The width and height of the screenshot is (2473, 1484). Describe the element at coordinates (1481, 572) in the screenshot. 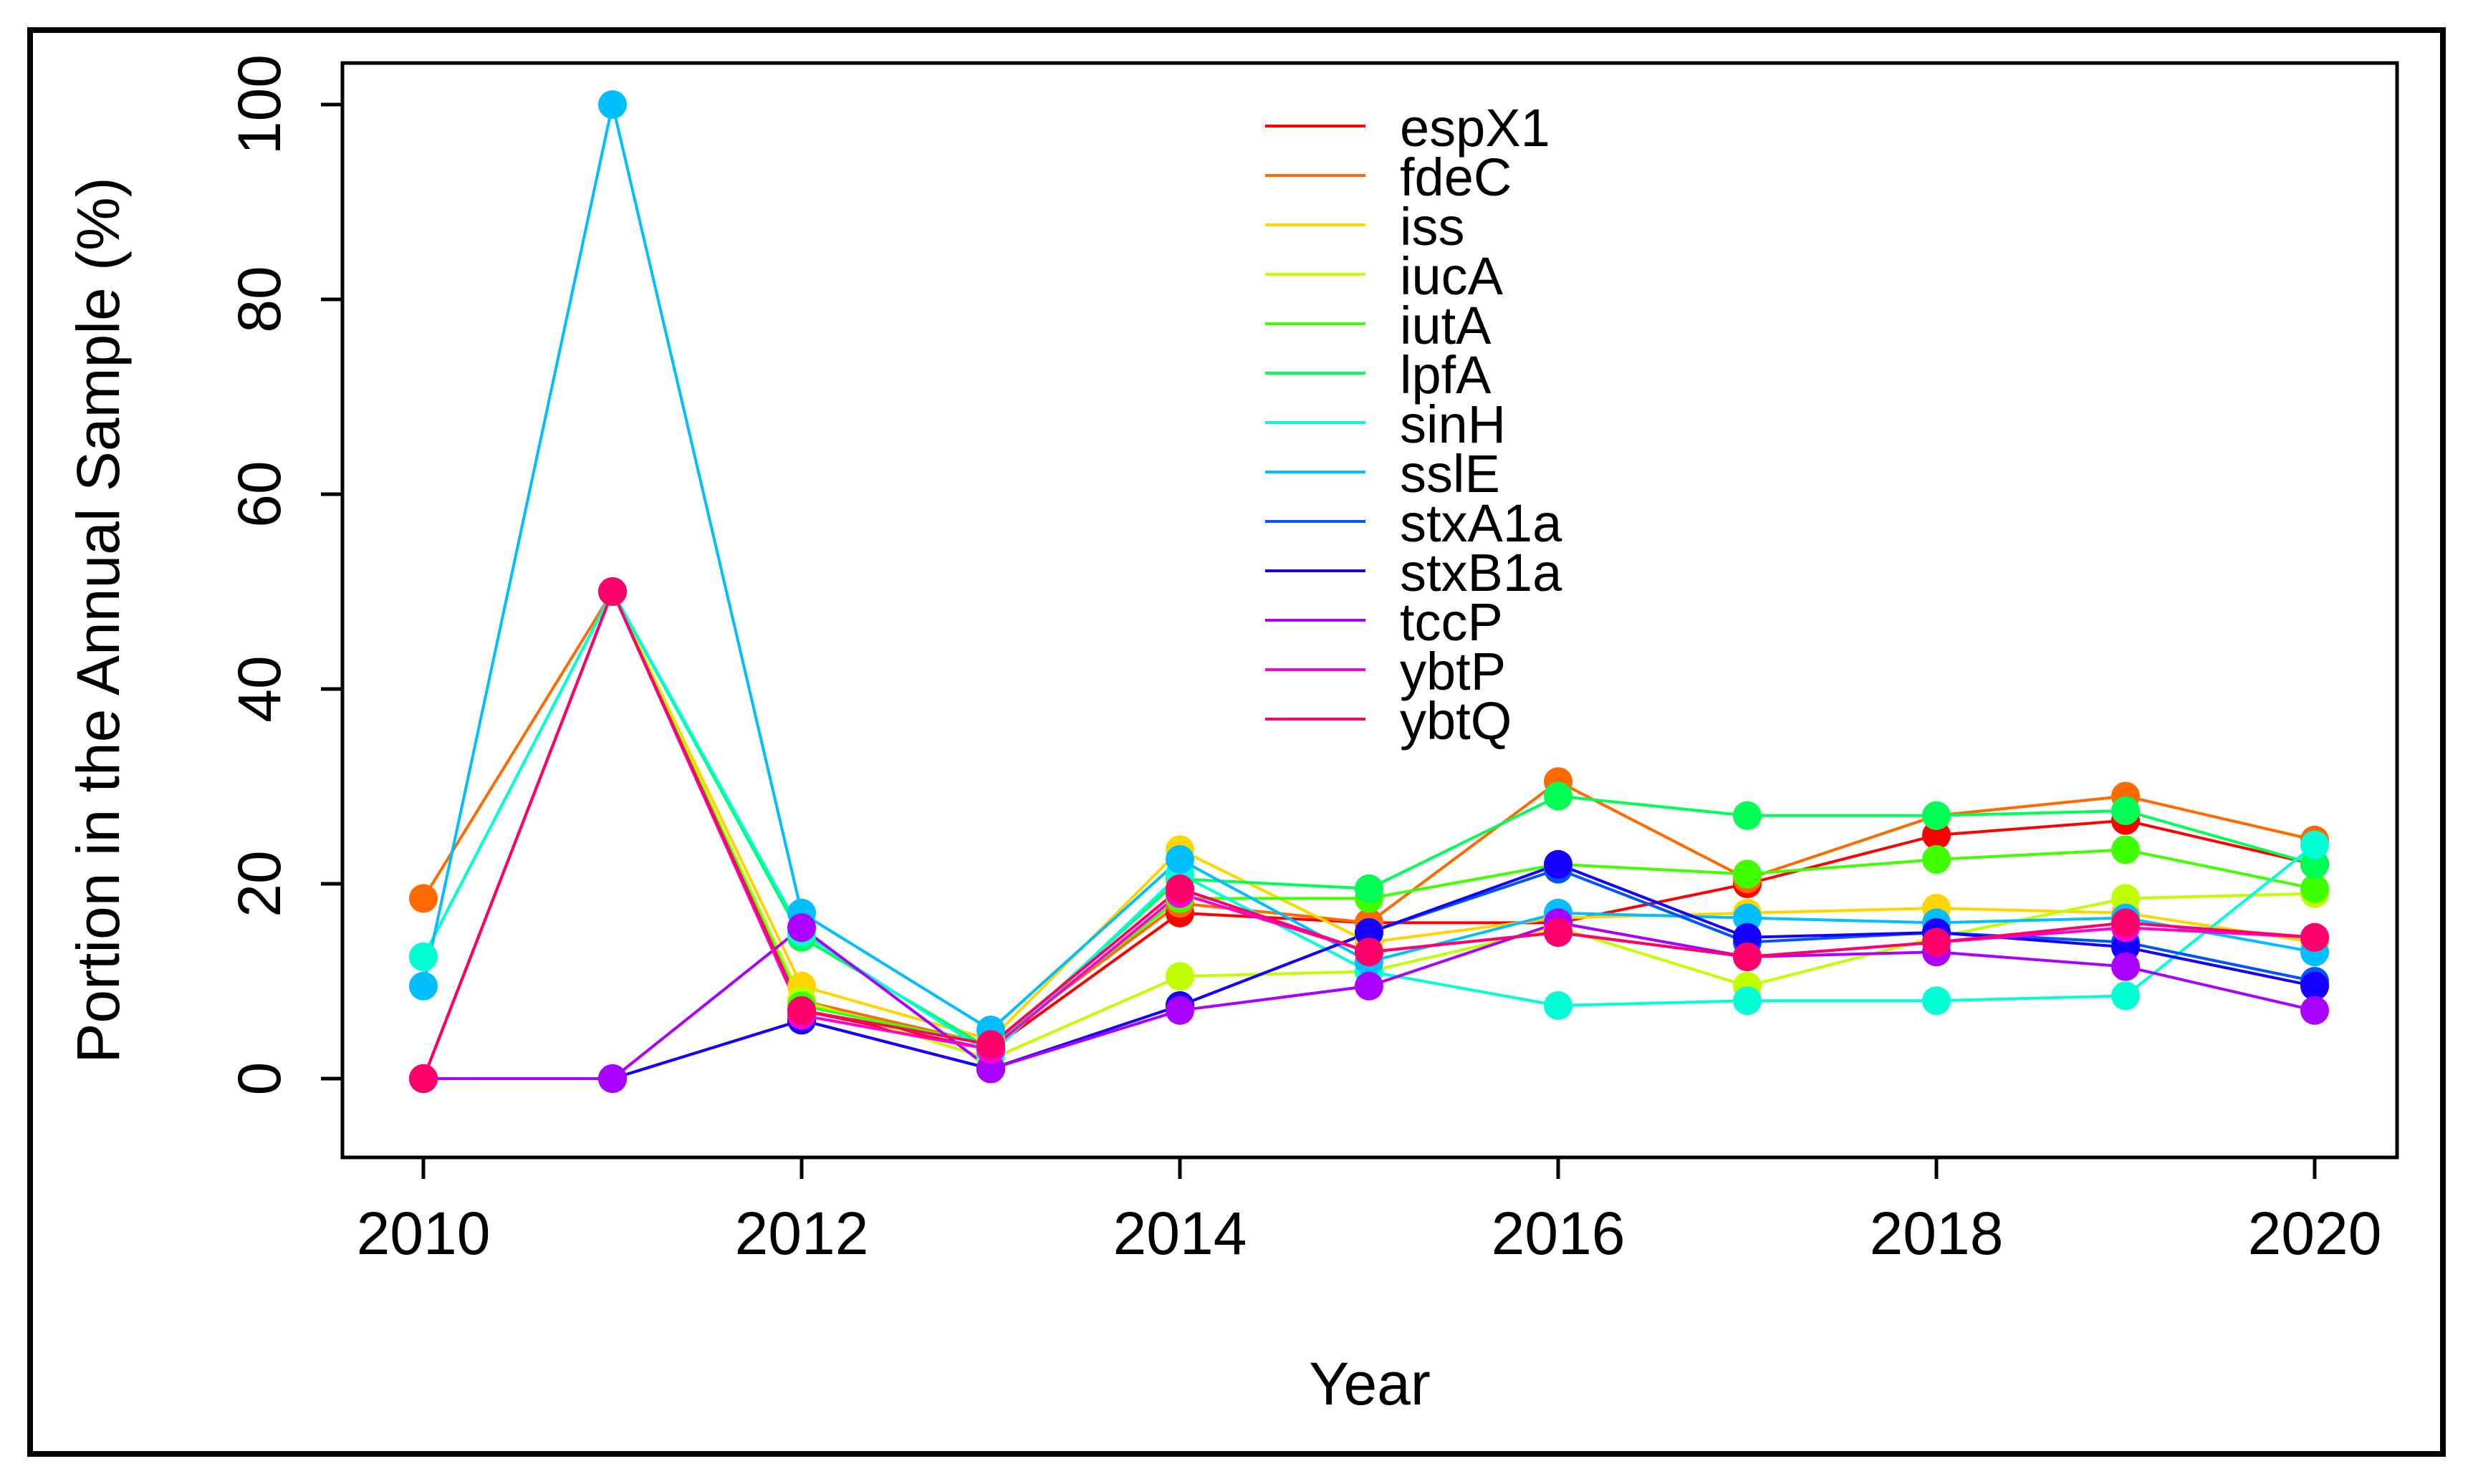

I see `legend-label-stxB1a: stxB1a` at that location.